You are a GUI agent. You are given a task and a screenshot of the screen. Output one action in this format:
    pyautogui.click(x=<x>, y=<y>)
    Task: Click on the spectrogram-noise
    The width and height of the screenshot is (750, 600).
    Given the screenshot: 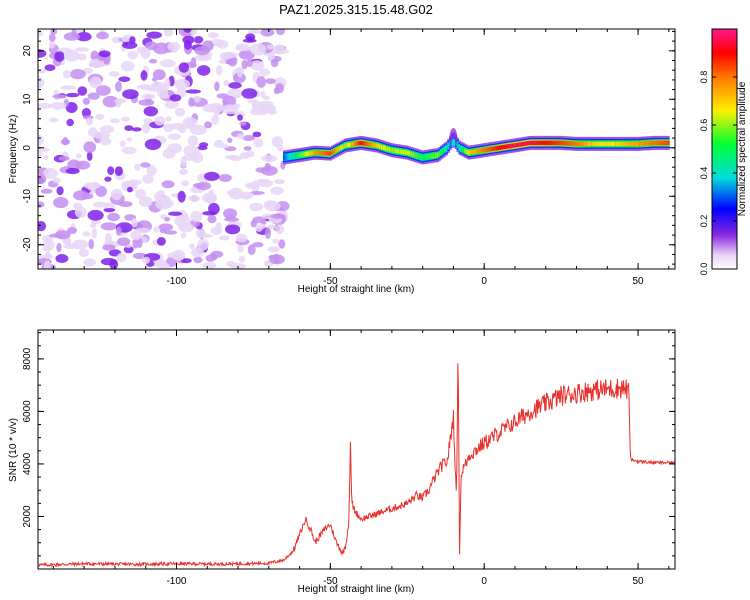 What is the action you would take?
    pyautogui.click(x=164, y=149)
    